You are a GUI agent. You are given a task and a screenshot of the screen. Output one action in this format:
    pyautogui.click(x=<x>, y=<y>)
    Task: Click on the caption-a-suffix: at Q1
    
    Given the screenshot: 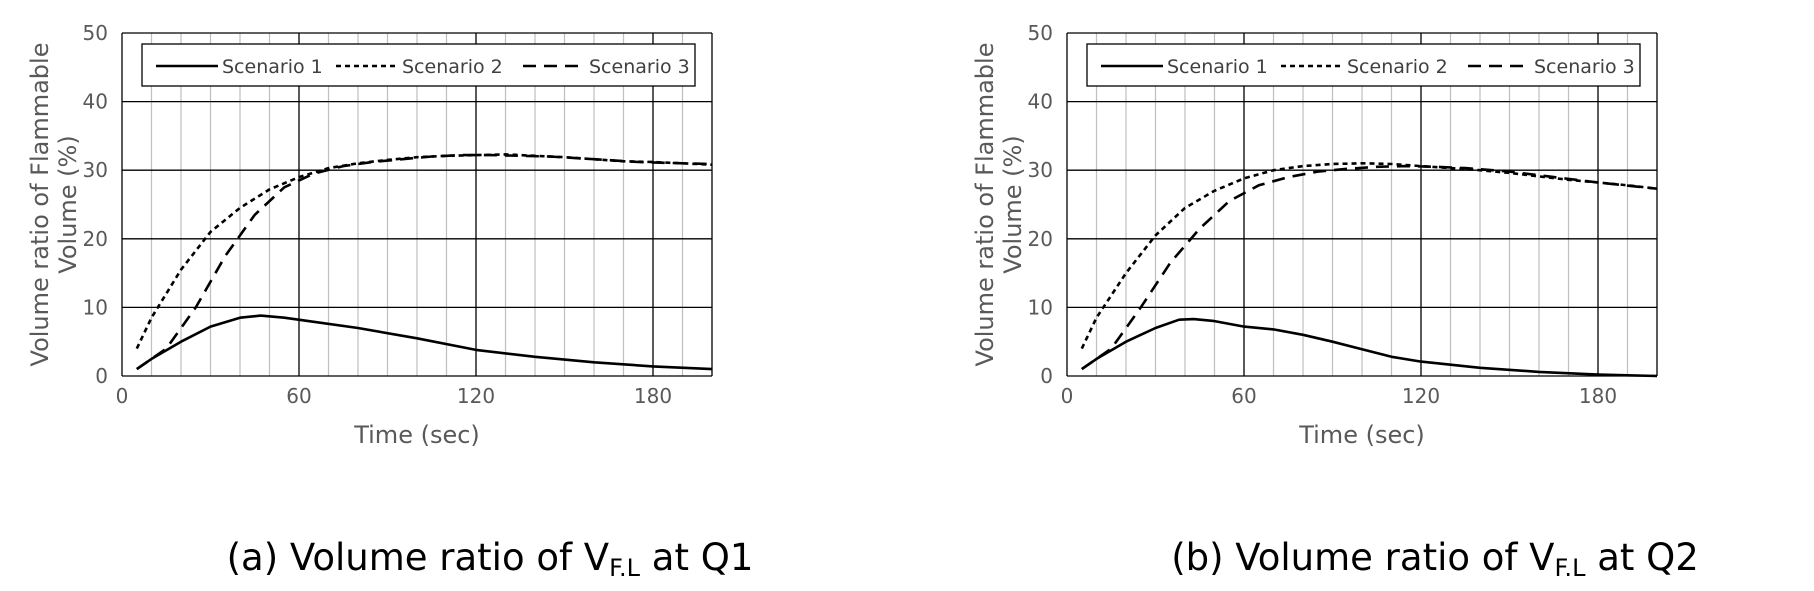 What is the action you would take?
    pyautogui.click(x=697, y=557)
    